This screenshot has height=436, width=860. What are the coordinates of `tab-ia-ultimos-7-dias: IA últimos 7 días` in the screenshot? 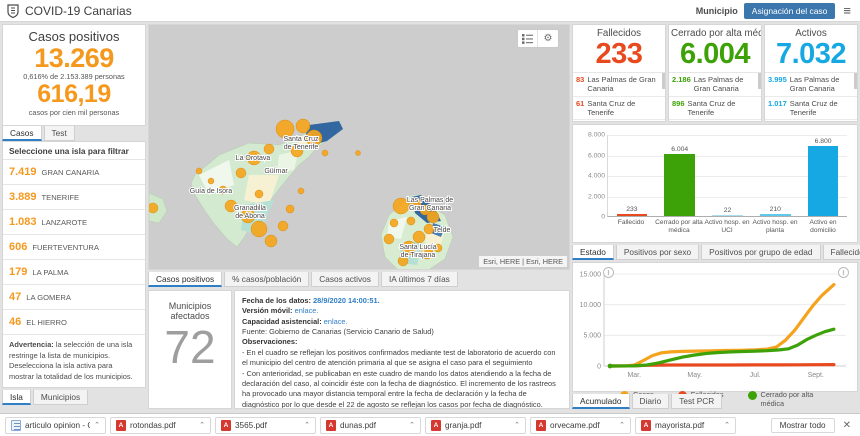 It's located at (419, 279).